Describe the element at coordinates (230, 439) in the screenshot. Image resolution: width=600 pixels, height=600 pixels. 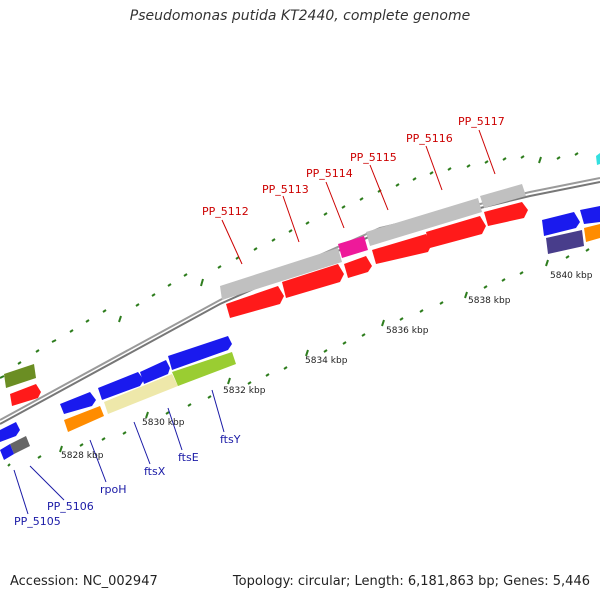
I see `label-ftsy: ftsY` at that location.